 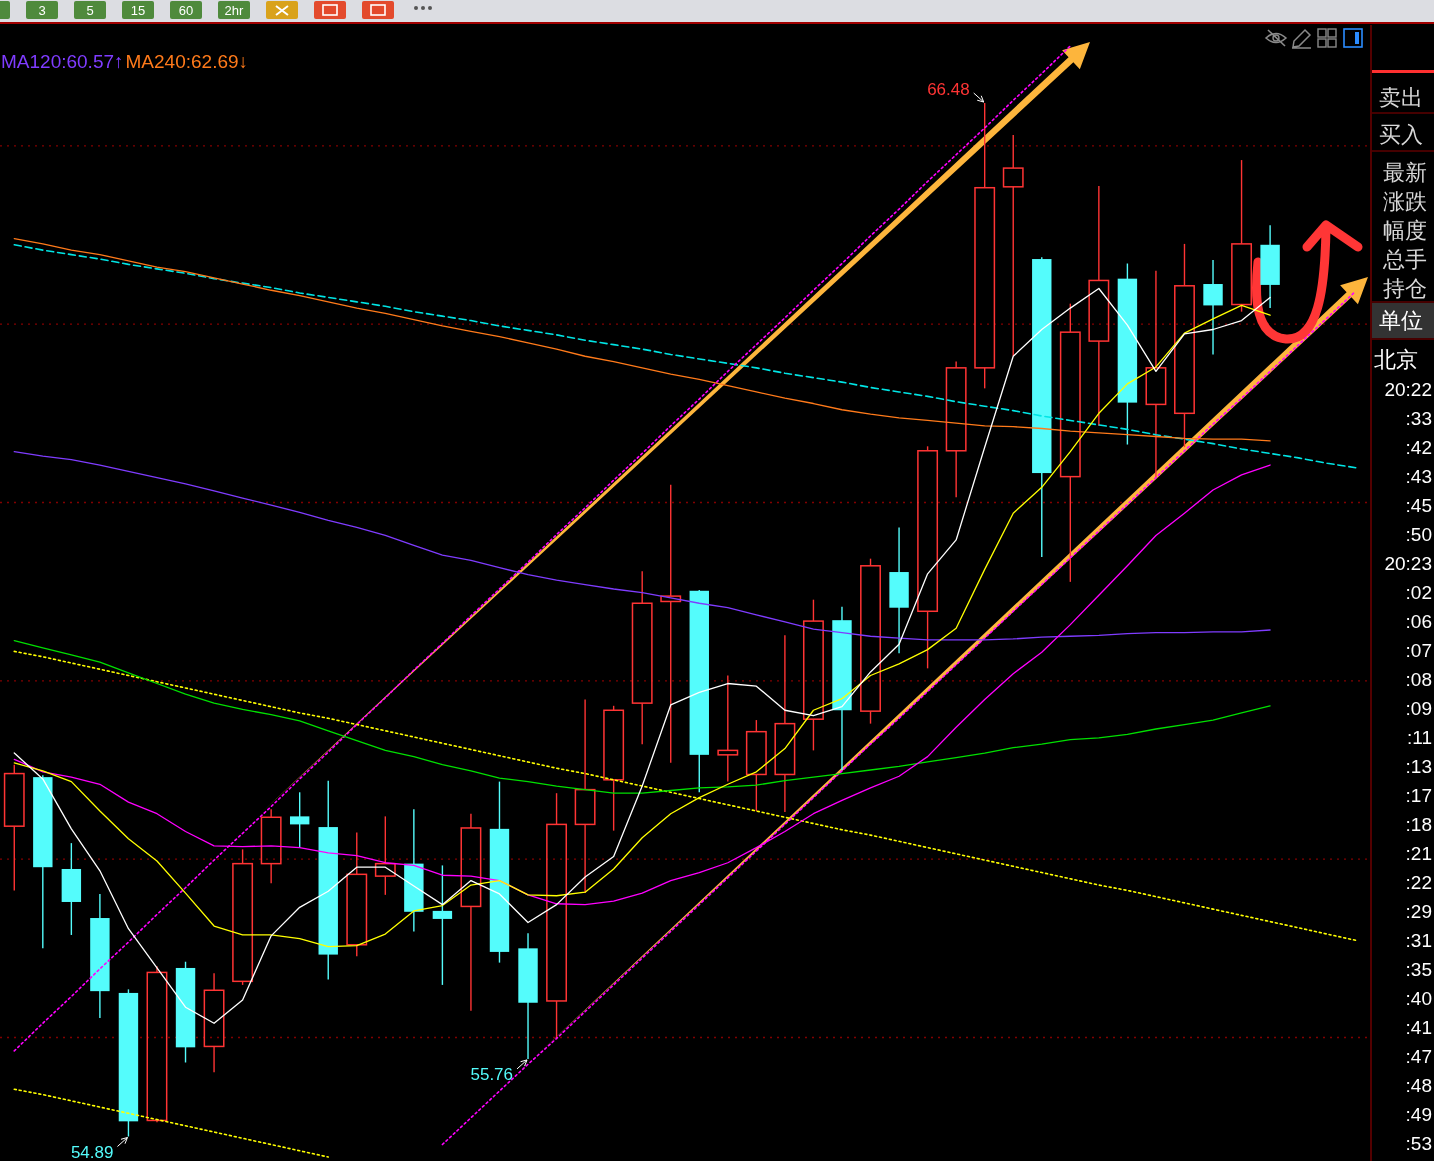 I want to click on text: 单位, so click(x=1401, y=320).